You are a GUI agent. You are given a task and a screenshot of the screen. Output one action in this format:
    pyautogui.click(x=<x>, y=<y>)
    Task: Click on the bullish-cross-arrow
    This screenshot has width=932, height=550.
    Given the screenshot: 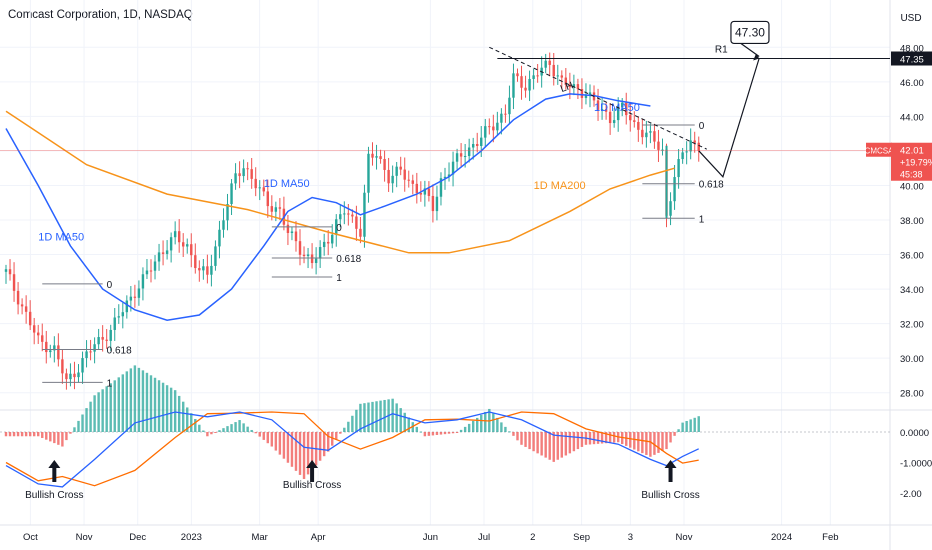 What is the action you would take?
    pyautogui.click(x=670, y=471)
    